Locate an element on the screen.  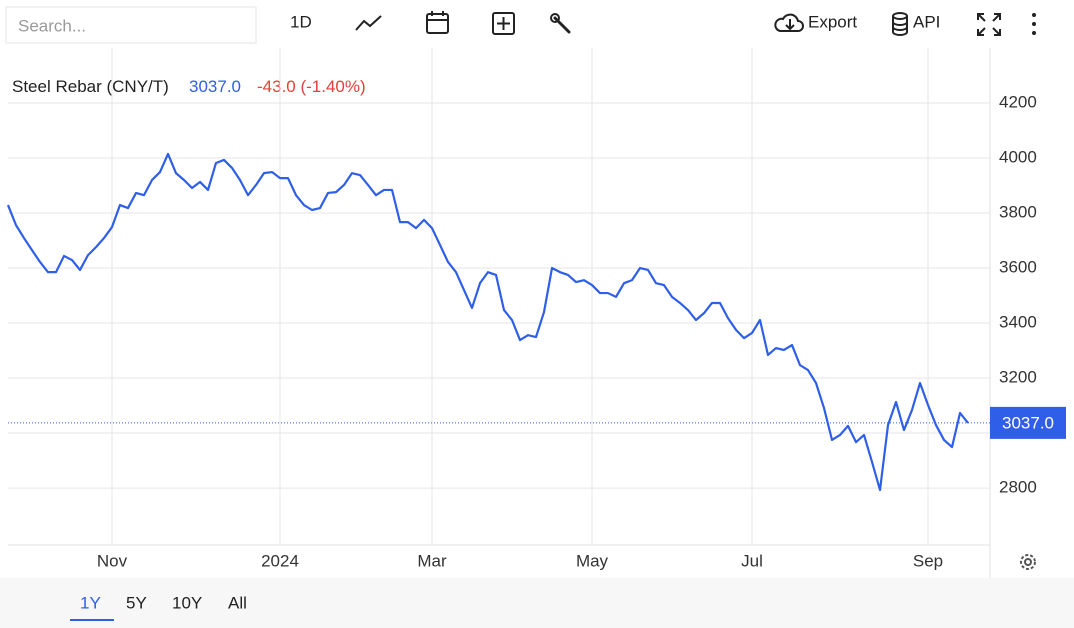
period-button: 5Y is located at coordinates (136, 602).